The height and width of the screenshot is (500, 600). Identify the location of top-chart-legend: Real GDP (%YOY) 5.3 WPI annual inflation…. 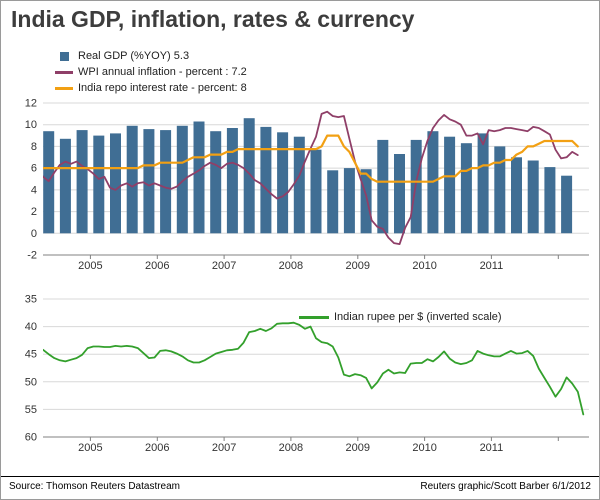
(151, 72).